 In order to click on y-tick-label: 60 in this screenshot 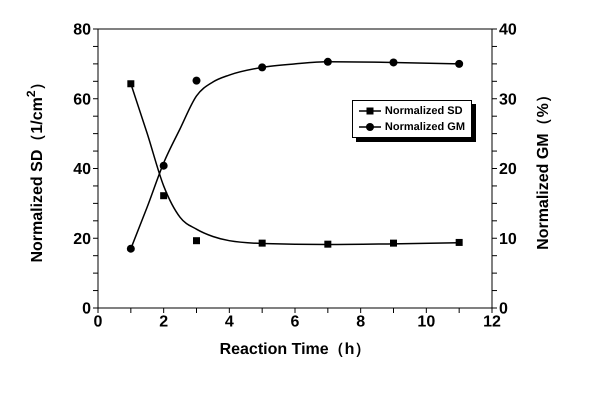, I will do `click(82, 99)`.